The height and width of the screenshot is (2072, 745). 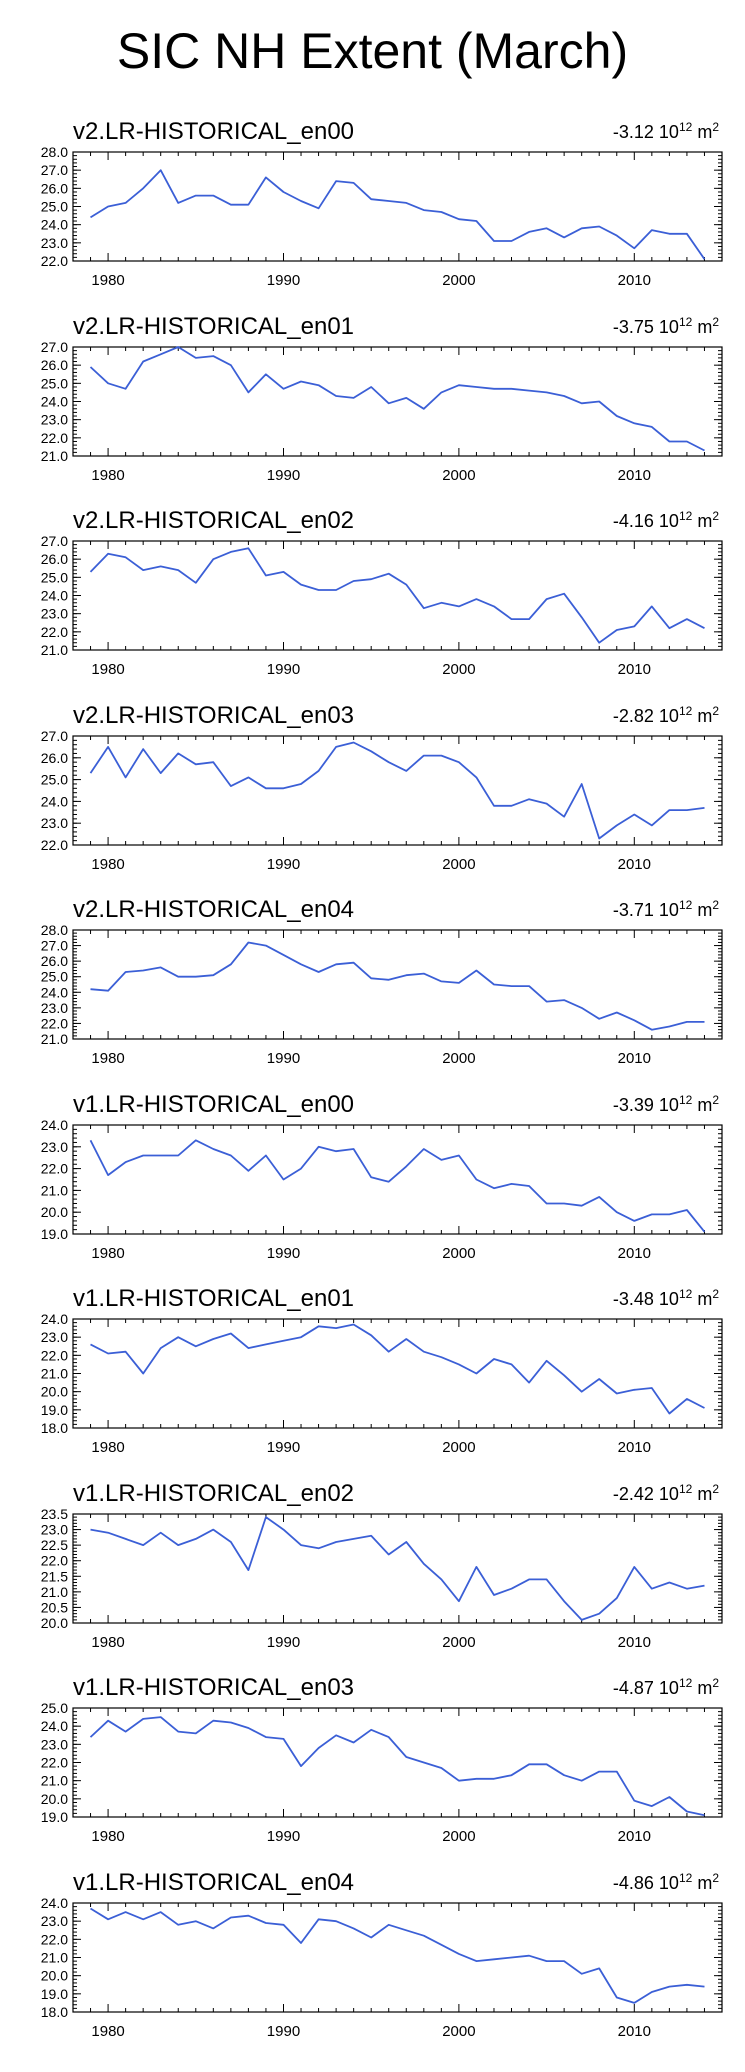 I want to click on x-tick-label: 2000, so click(x=458, y=280).